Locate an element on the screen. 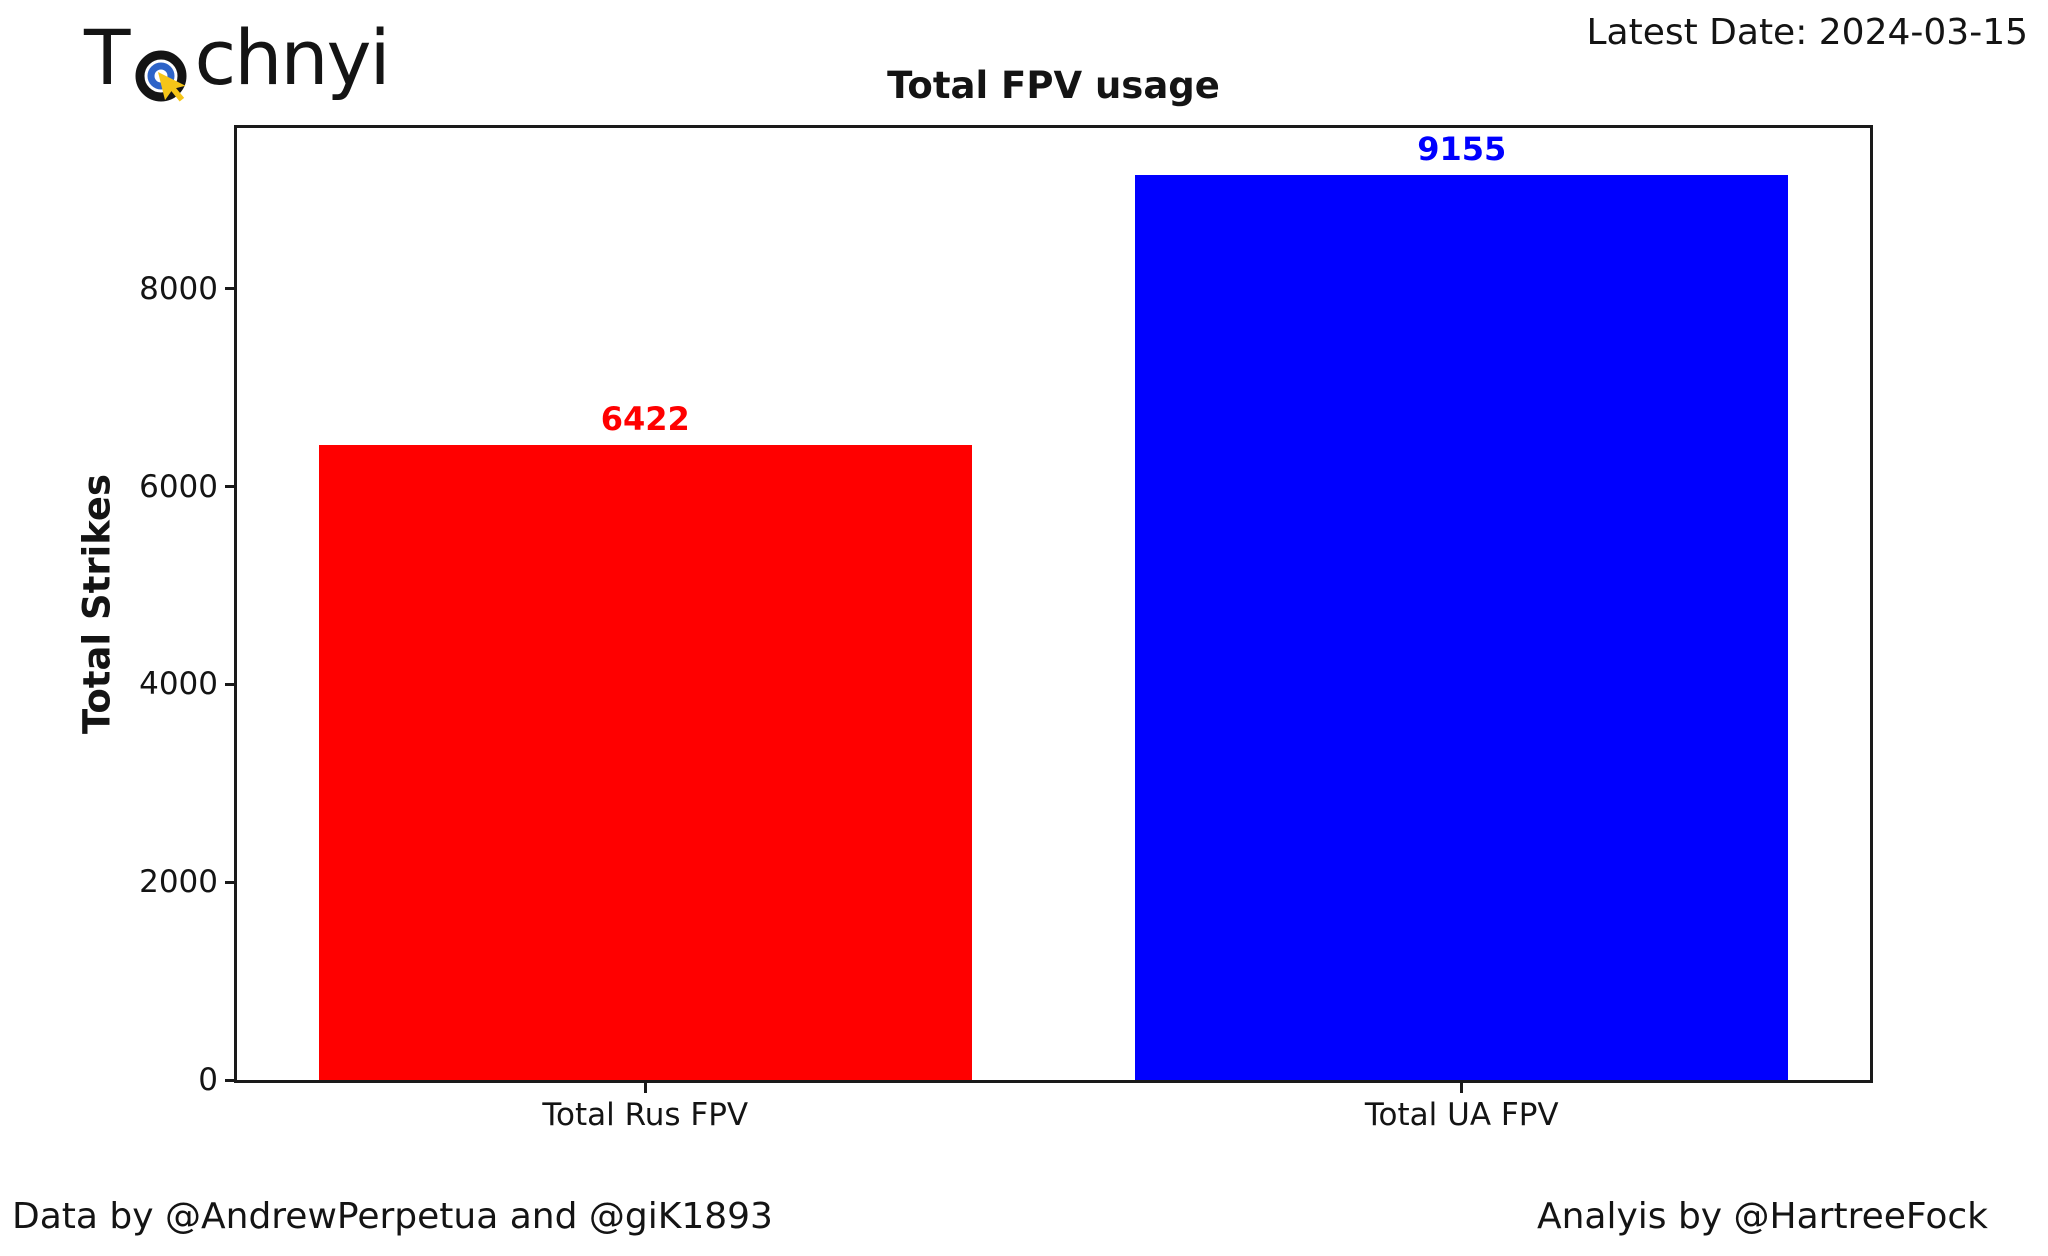 The height and width of the screenshot is (1256, 2048). y-tick-label-0: 0 is located at coordinates (208, 1080).